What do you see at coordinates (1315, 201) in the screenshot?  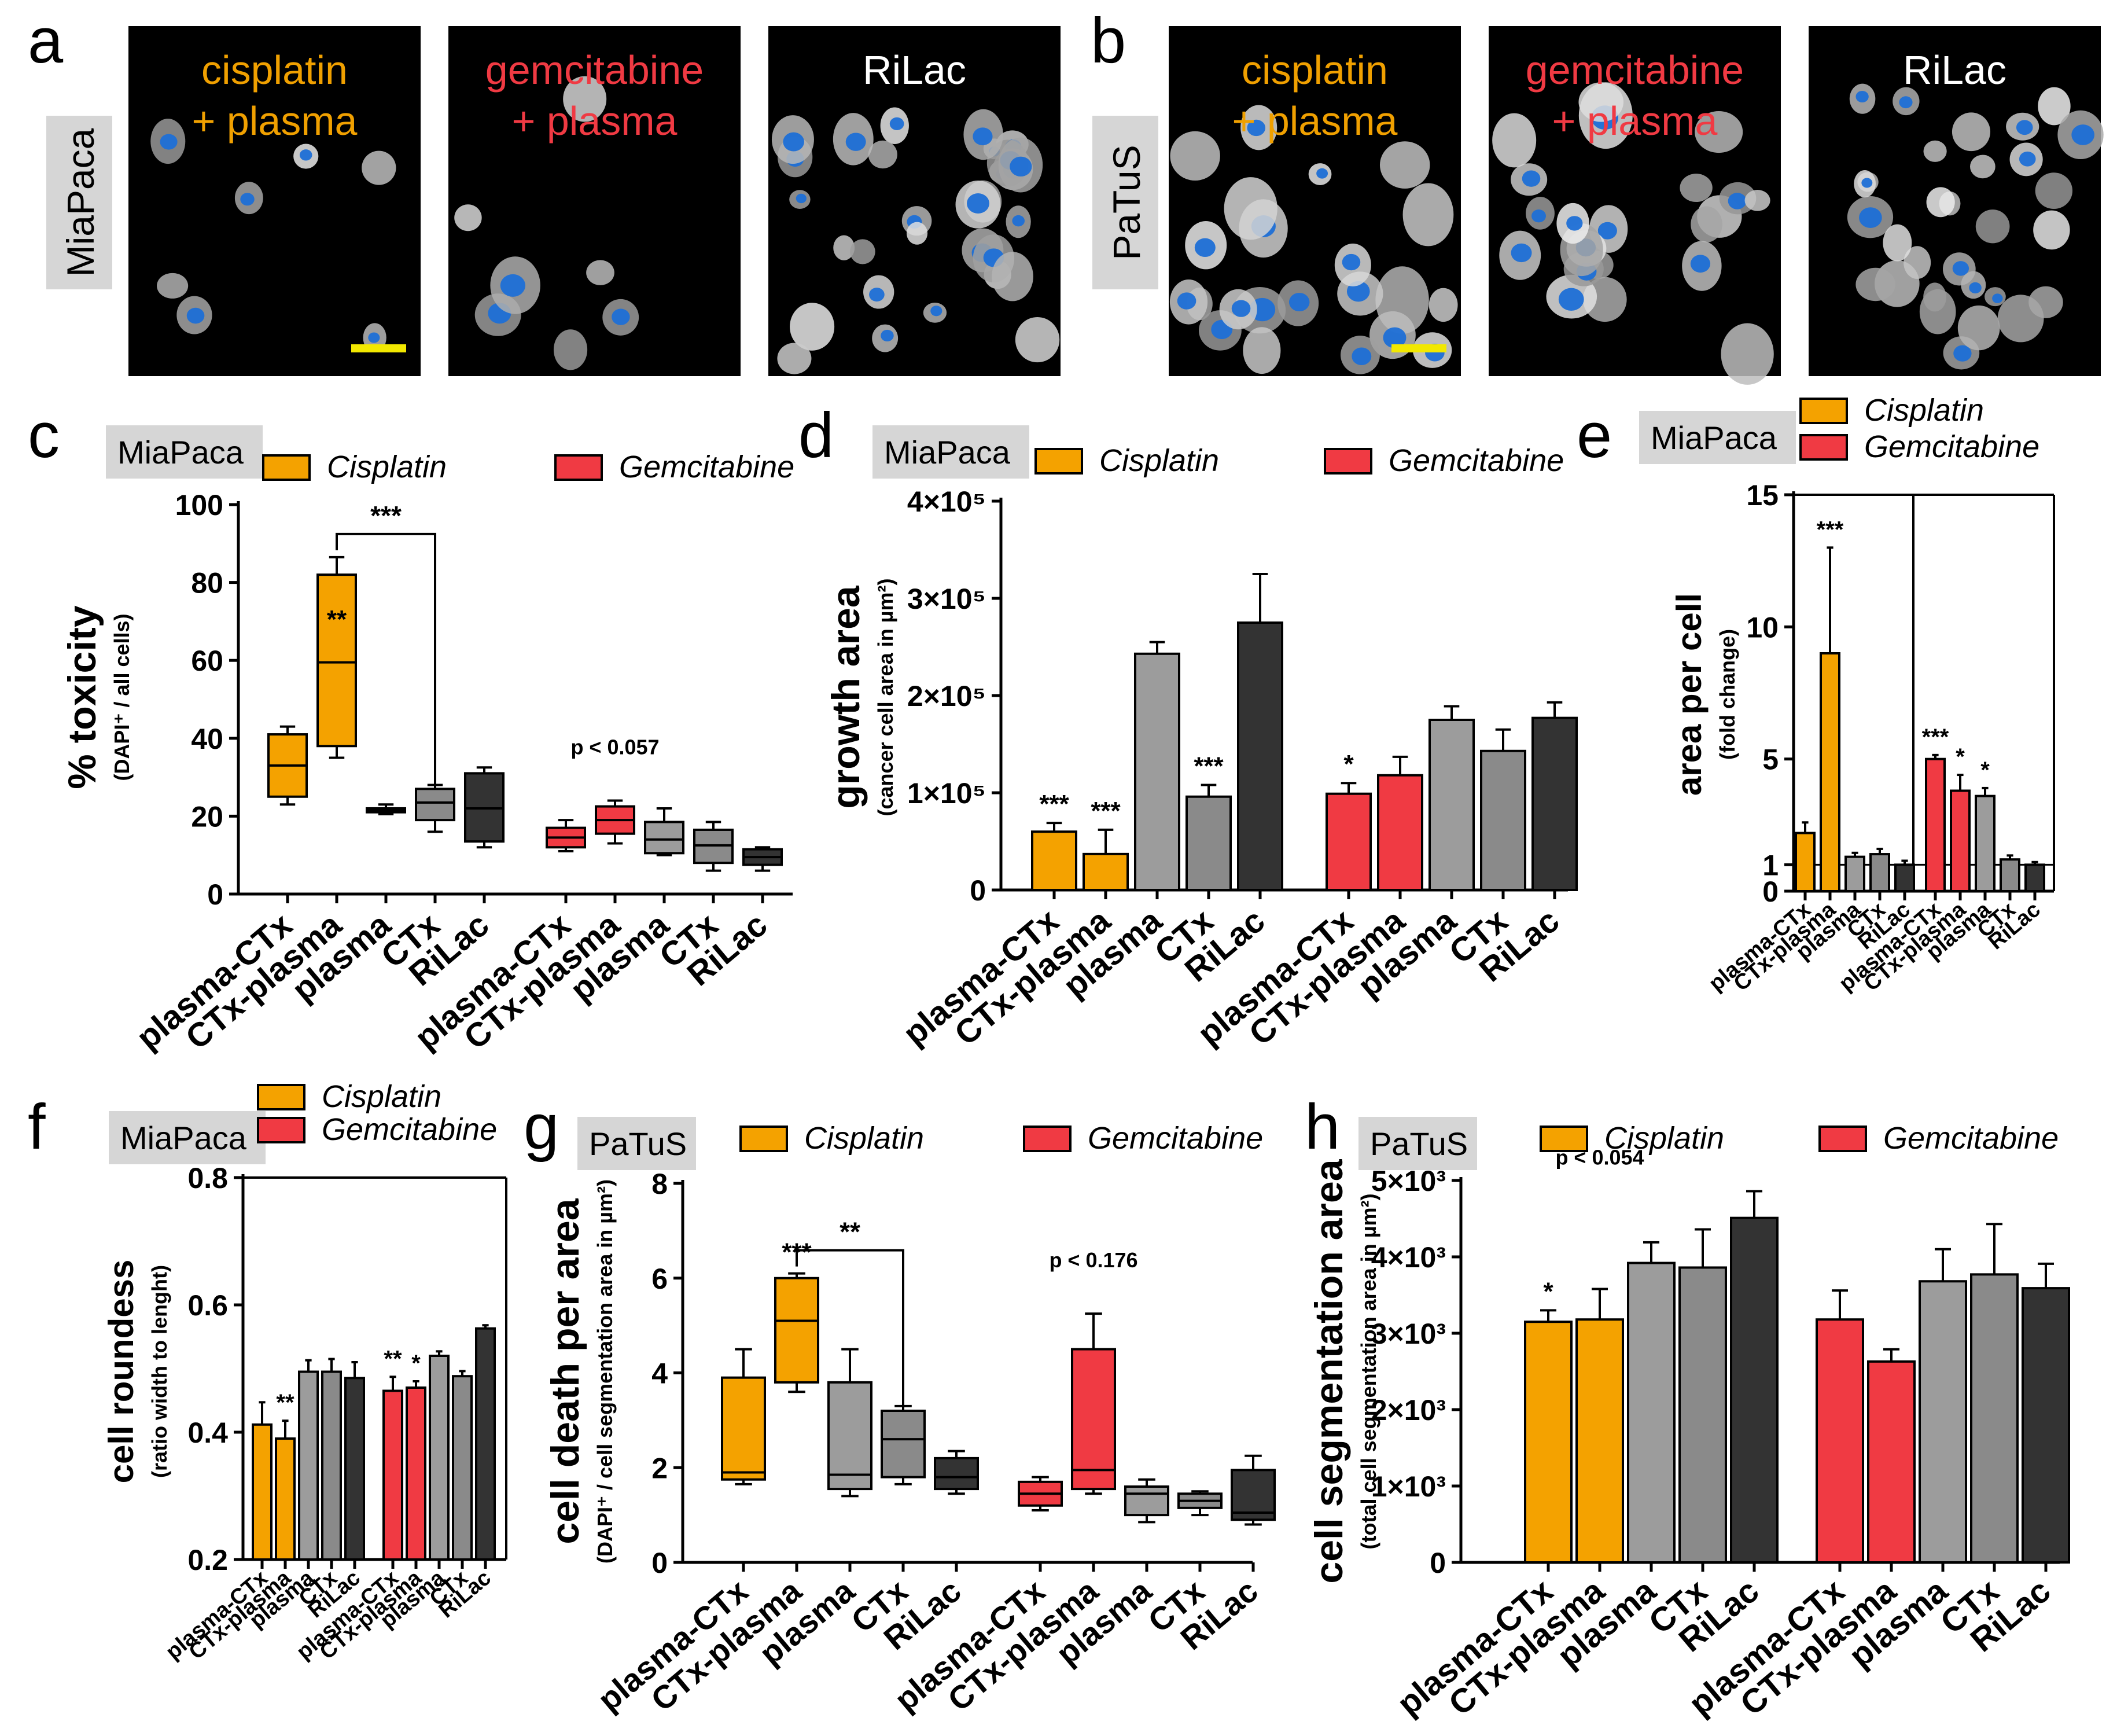 I see `micrograph-b-1: cisplatin + plasma` at bounding box center [1315, 201].